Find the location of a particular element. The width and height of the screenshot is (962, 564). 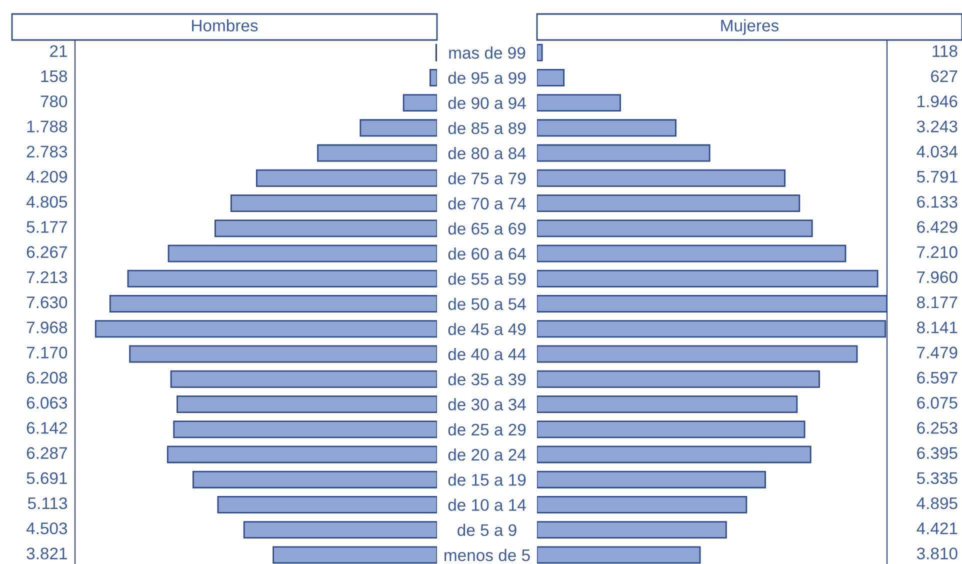

y-tick-label: de 35 a 39 is located at coordinates (487, 379).